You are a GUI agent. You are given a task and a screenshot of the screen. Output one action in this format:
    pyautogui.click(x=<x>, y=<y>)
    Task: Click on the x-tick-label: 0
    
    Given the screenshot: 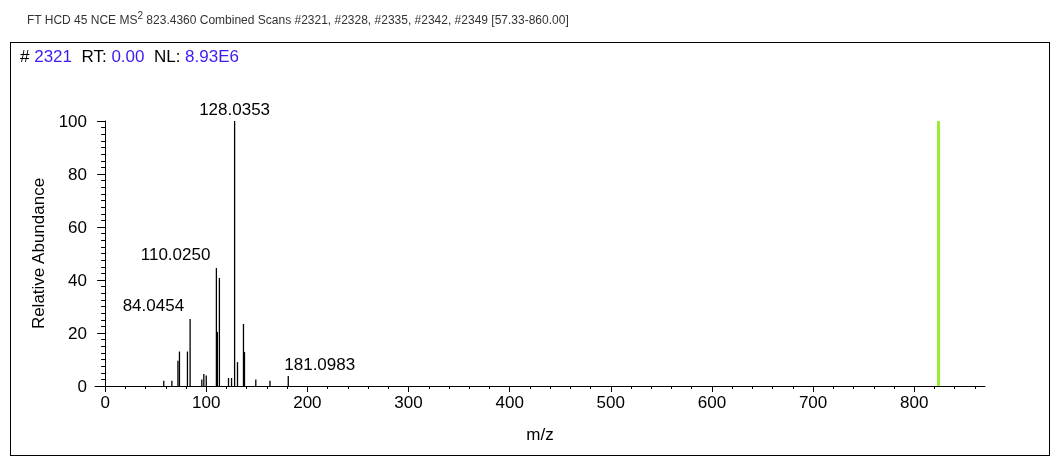 What is the action you would take?
    pyautogui.click(x=105, y=402)
    